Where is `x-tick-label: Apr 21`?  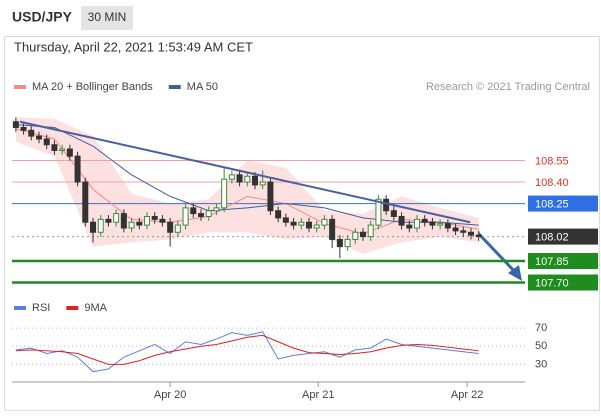 x-tick-label: Apr 21 is located at coordinates (318, 395).